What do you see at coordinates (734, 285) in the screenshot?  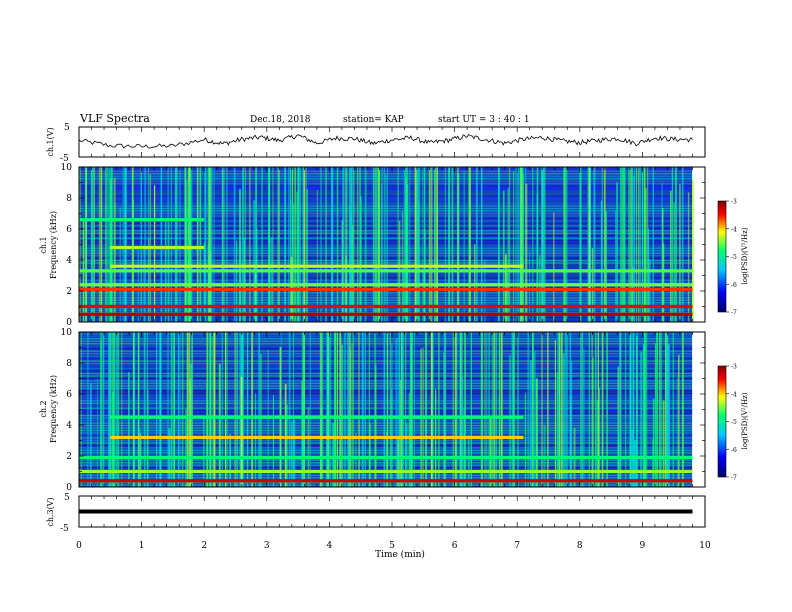 I see `ch1-colorbar-tick-label: -6` at bounding box center [734, 285].